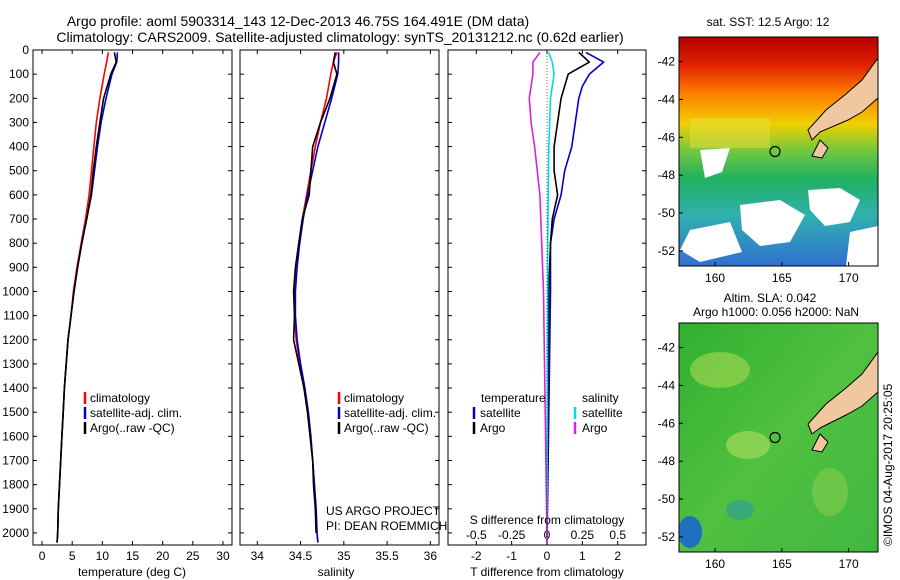  Describe the element at coordinates (301, 556) in the screenshot. I see `sal-x-tick-label: 34.5` at that location.